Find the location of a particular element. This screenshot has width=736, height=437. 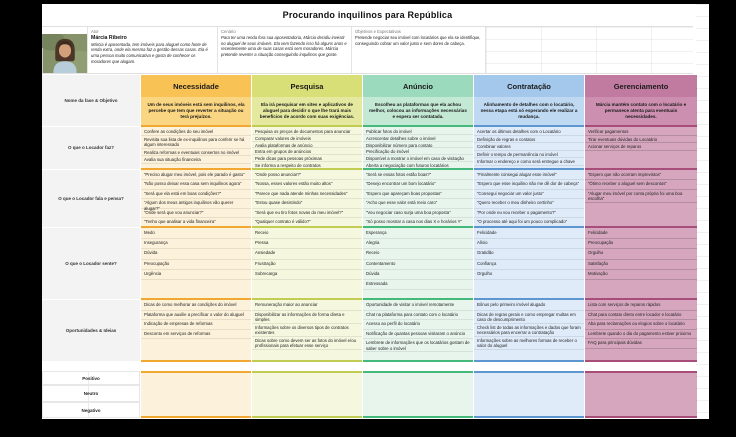

note-item: “Será se essas fotos estão boas?” is located at coordinates (418, 176).